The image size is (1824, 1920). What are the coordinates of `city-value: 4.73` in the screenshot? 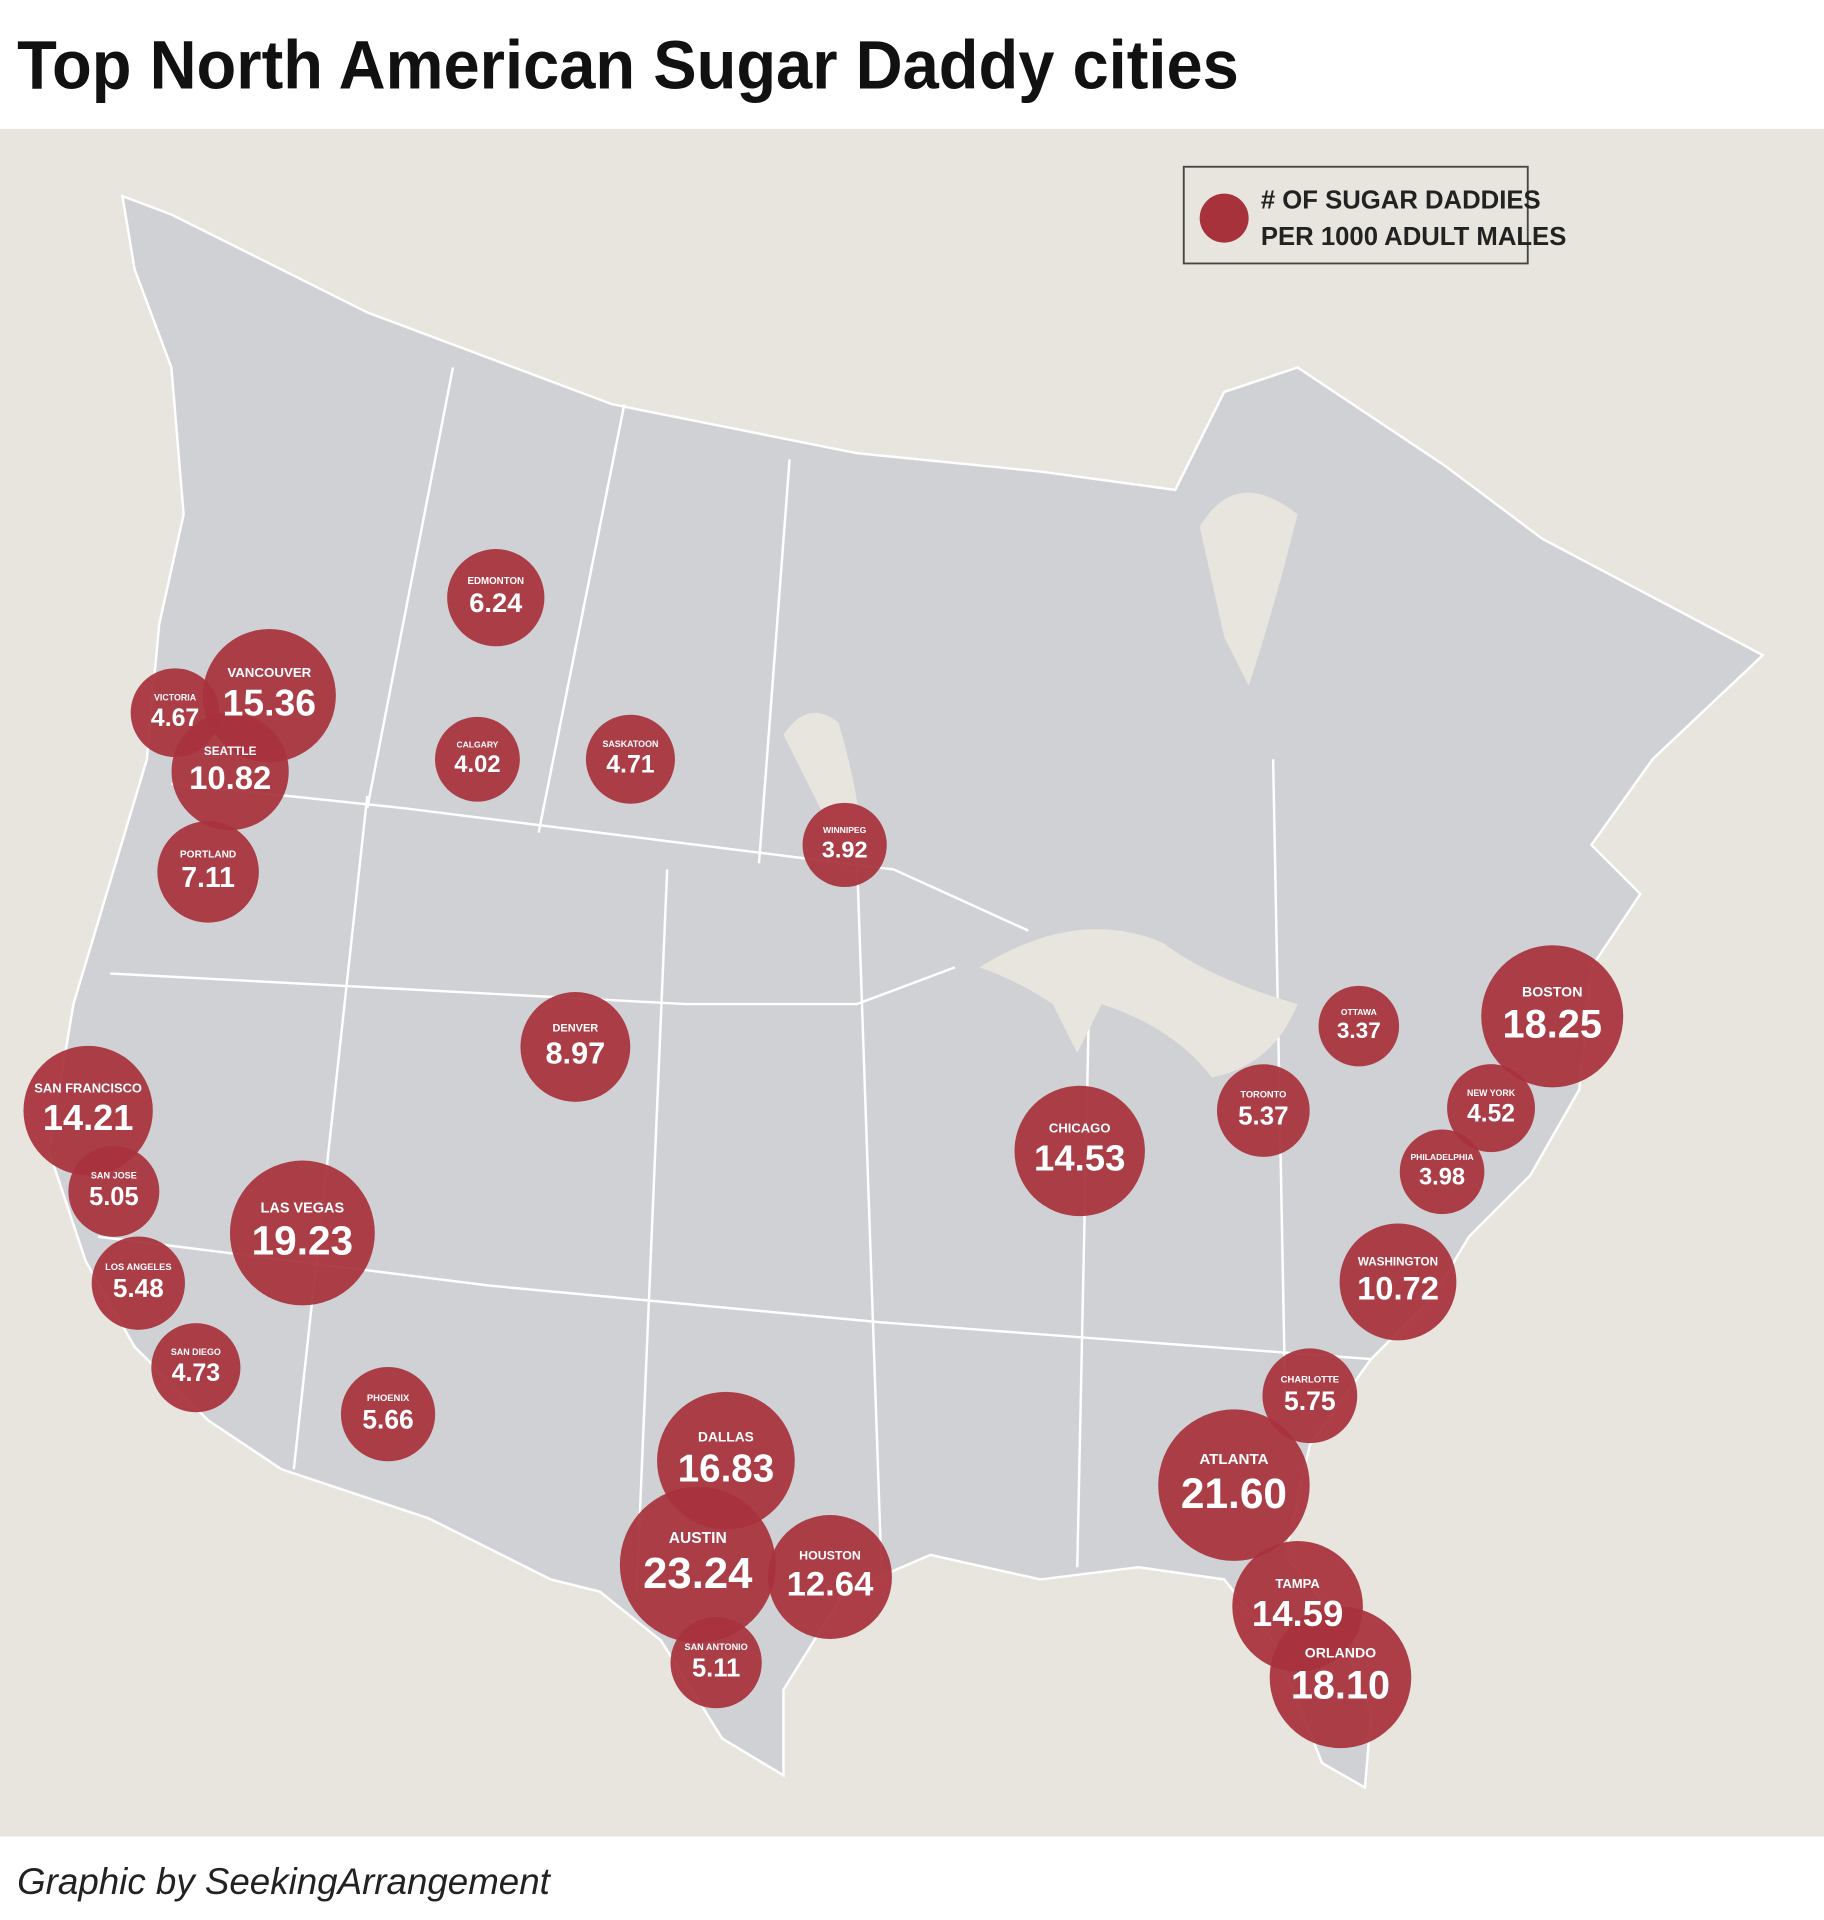 It's located at (196, 1373).